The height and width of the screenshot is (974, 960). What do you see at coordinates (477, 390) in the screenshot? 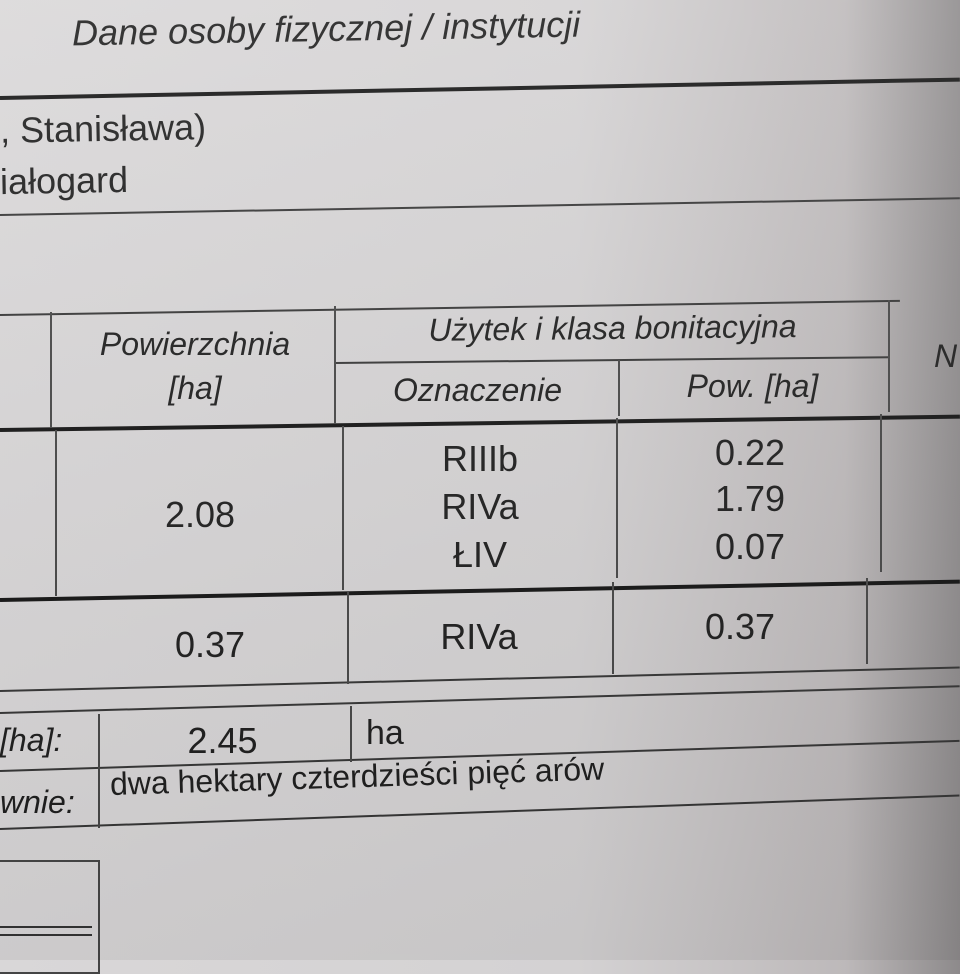
I see `header-designation: Oznaczenie` at bounding box center [477, 390].